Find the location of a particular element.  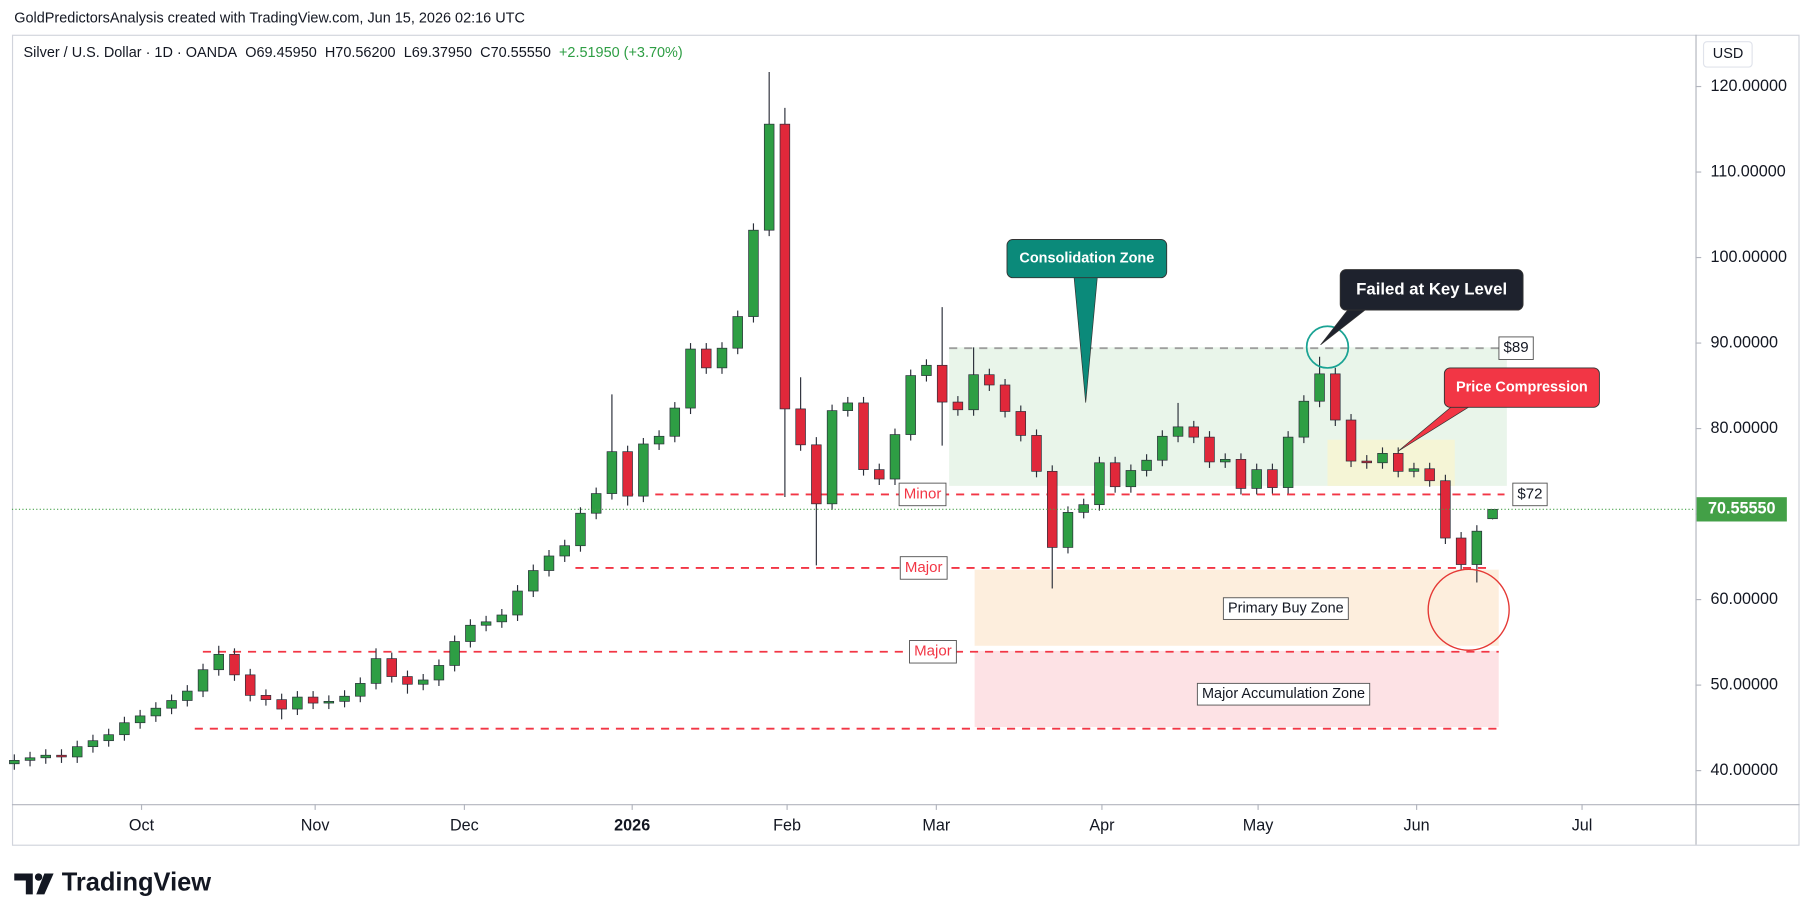

legend-value: O69.45950 is located at coordinates (281, 53).